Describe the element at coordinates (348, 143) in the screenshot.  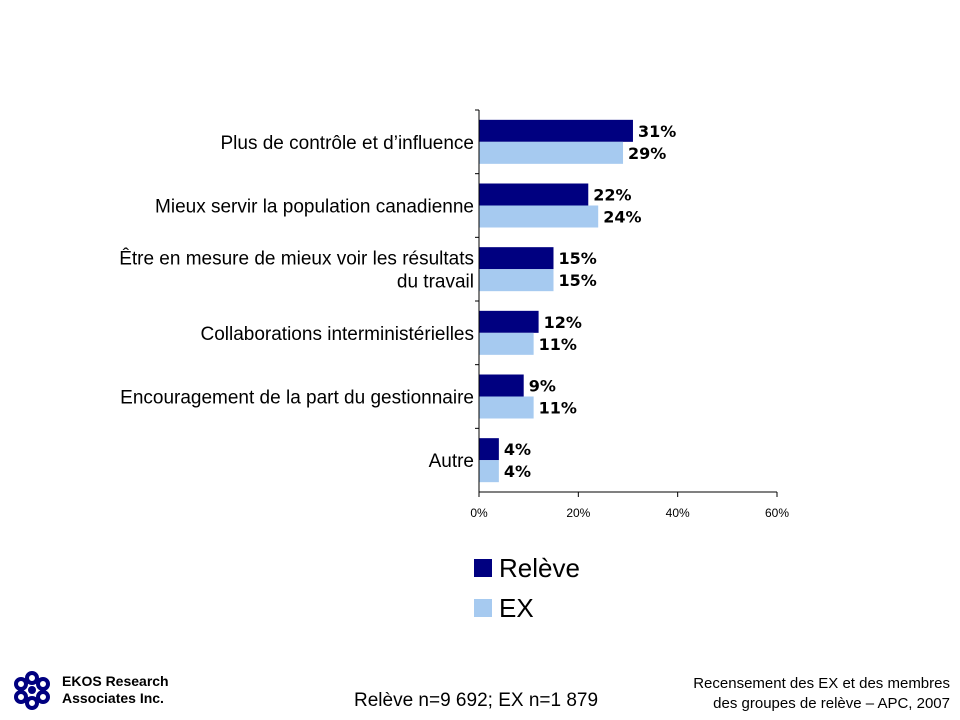
I see `category-label: Plus de contrôle et d’influence` at that location.